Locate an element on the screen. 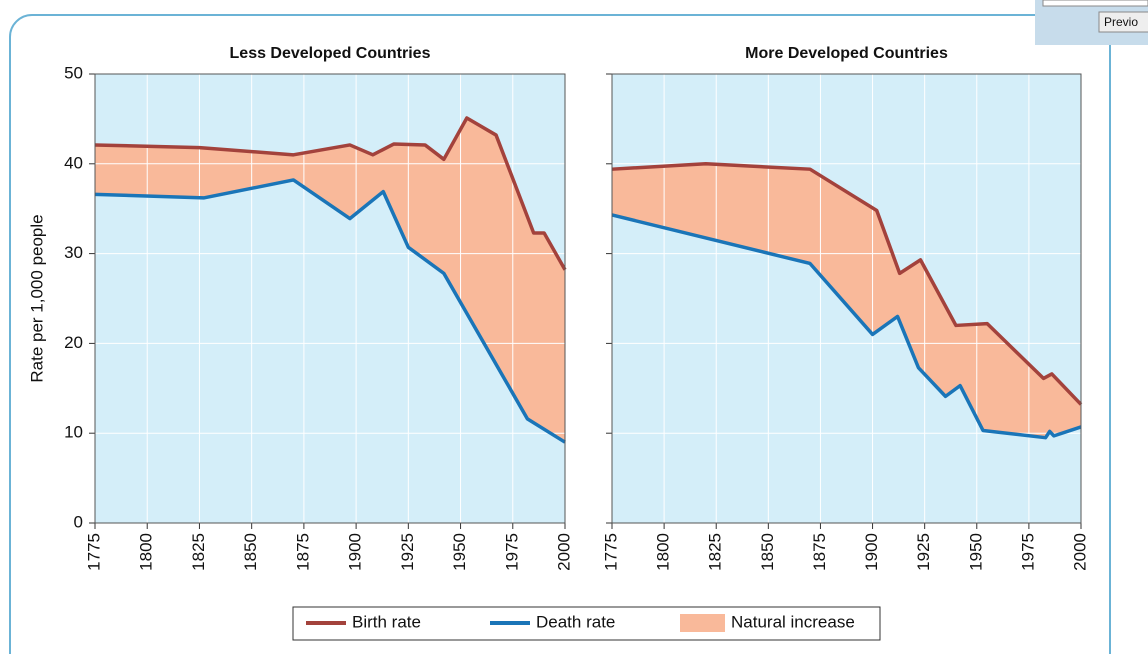 The height and width of the screenshot is (654, 1148). y-tick-label: 40 is located at coordinates (73, 162).